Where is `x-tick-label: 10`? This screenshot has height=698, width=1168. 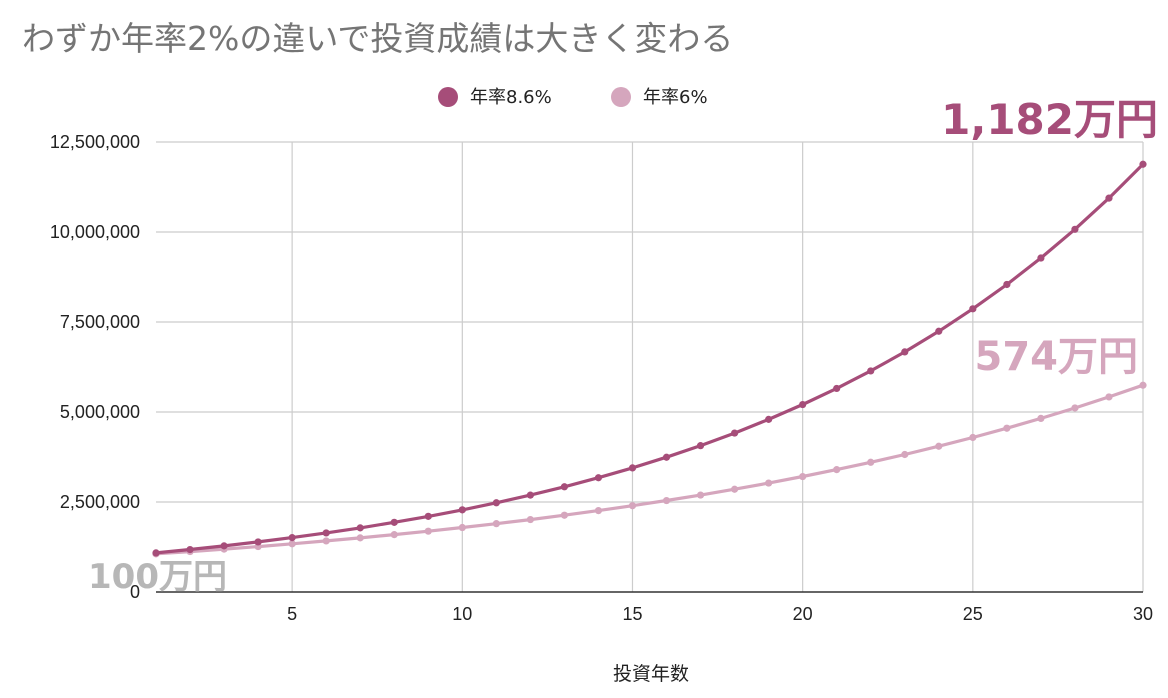
x-tick-label: 10 is located at coordinates (462, 614).